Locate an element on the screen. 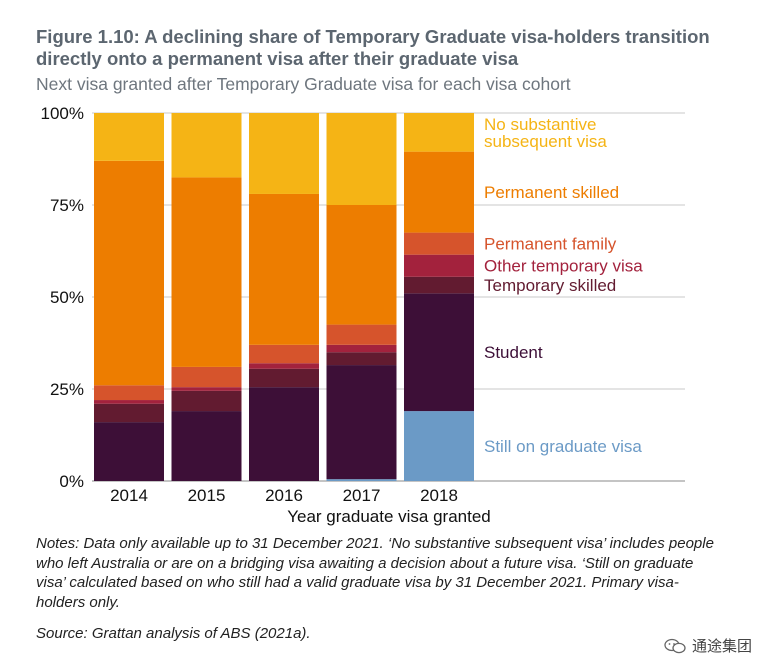 The image size is (770, 672). watermark-text: 通途集团 is located at coordinates (721, 646).